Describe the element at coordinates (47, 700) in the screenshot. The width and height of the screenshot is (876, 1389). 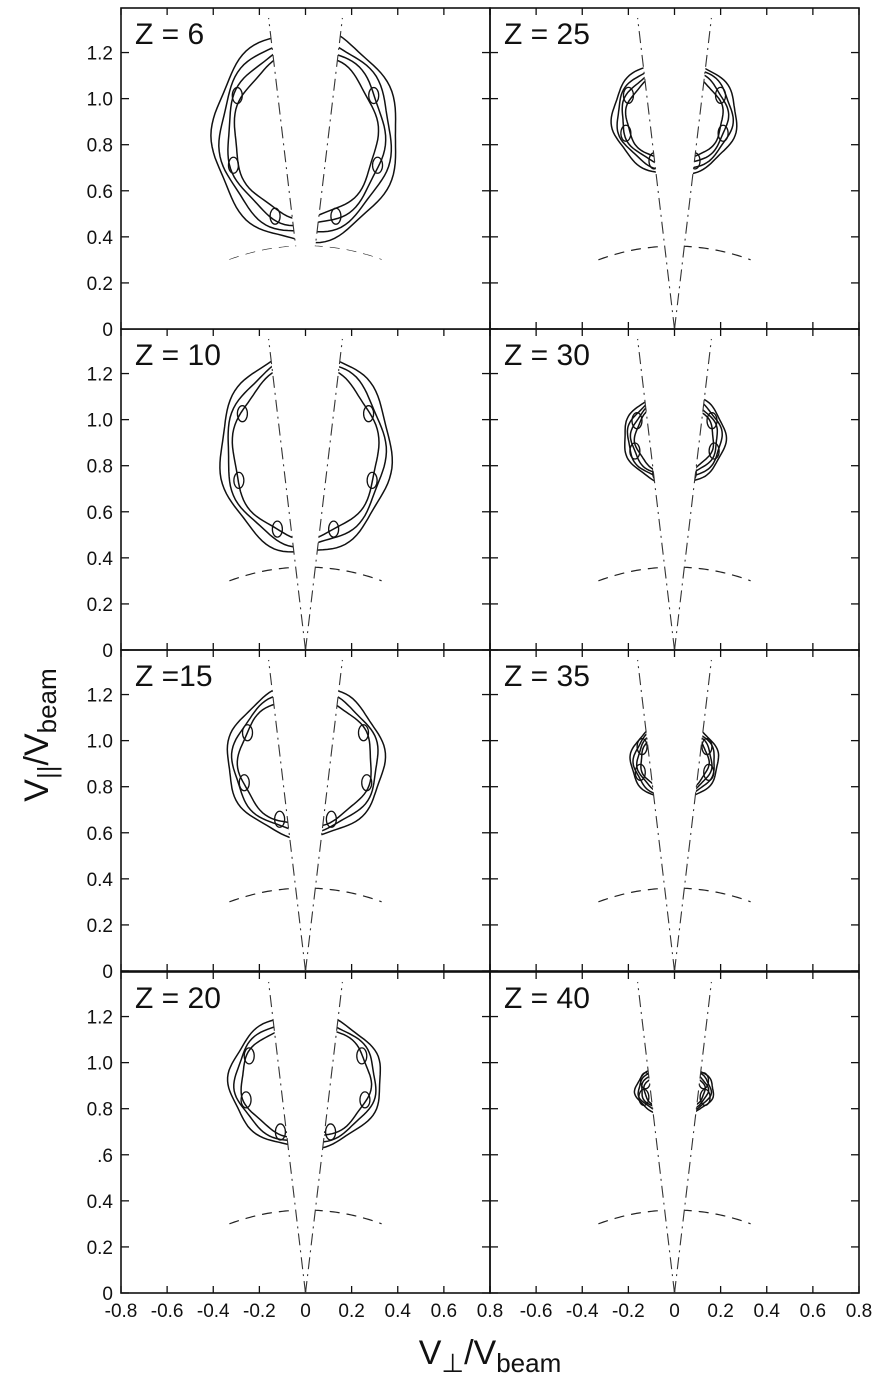
I see `y-axis-title-sub2: beam` at that location.